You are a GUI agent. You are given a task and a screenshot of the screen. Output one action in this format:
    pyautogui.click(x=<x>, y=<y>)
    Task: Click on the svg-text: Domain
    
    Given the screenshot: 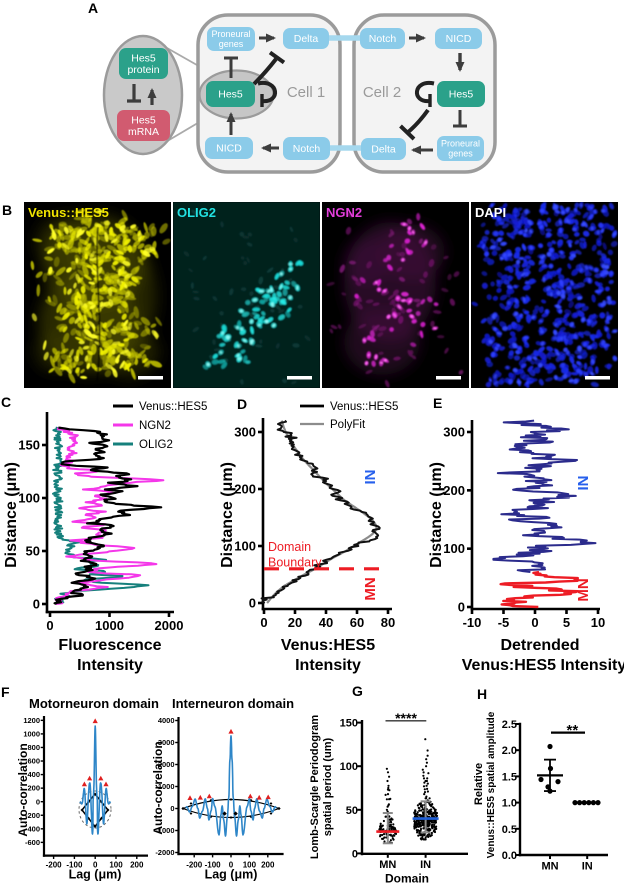 What is the action you would take?
    pyautogui.click(x=289, y=547)
    